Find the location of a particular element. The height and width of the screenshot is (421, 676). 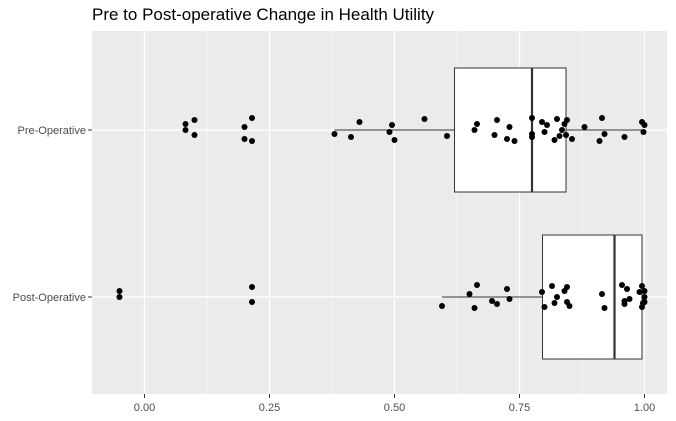

x-tick-label: 1.00 is located at coordinates (644, 408).